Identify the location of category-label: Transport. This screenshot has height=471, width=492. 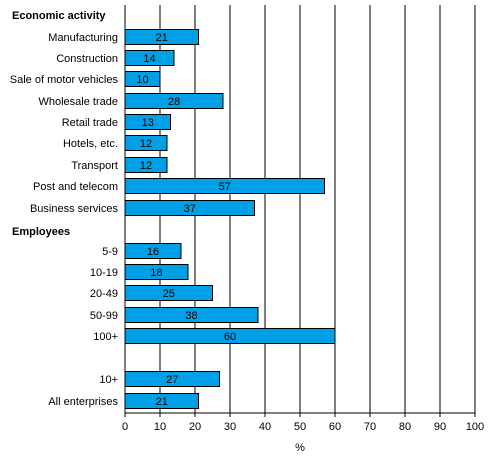
(94, 166).